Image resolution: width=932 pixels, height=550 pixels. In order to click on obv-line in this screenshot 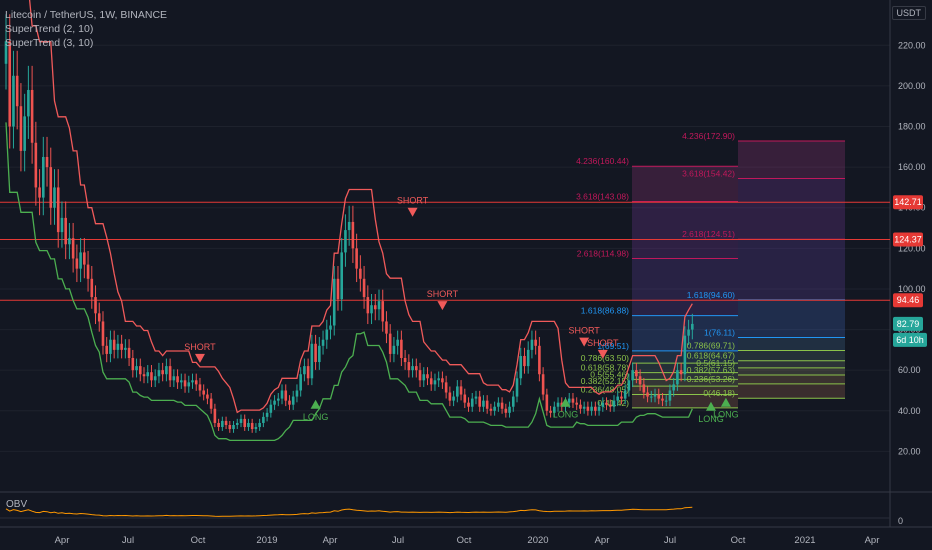, I will do `click(349, 511)`.